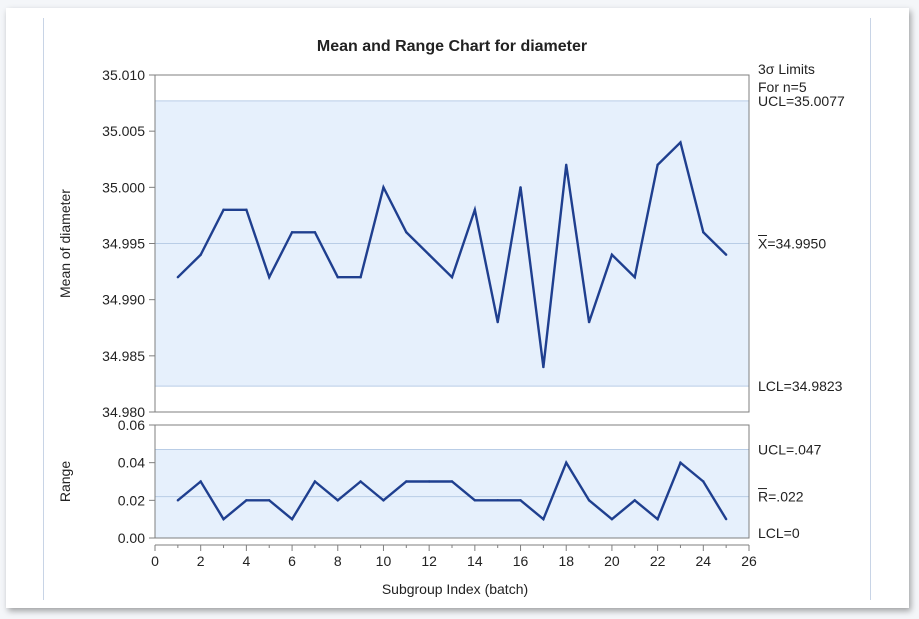  I want to click on range-y-axis-label: Range, so click(65, 481).